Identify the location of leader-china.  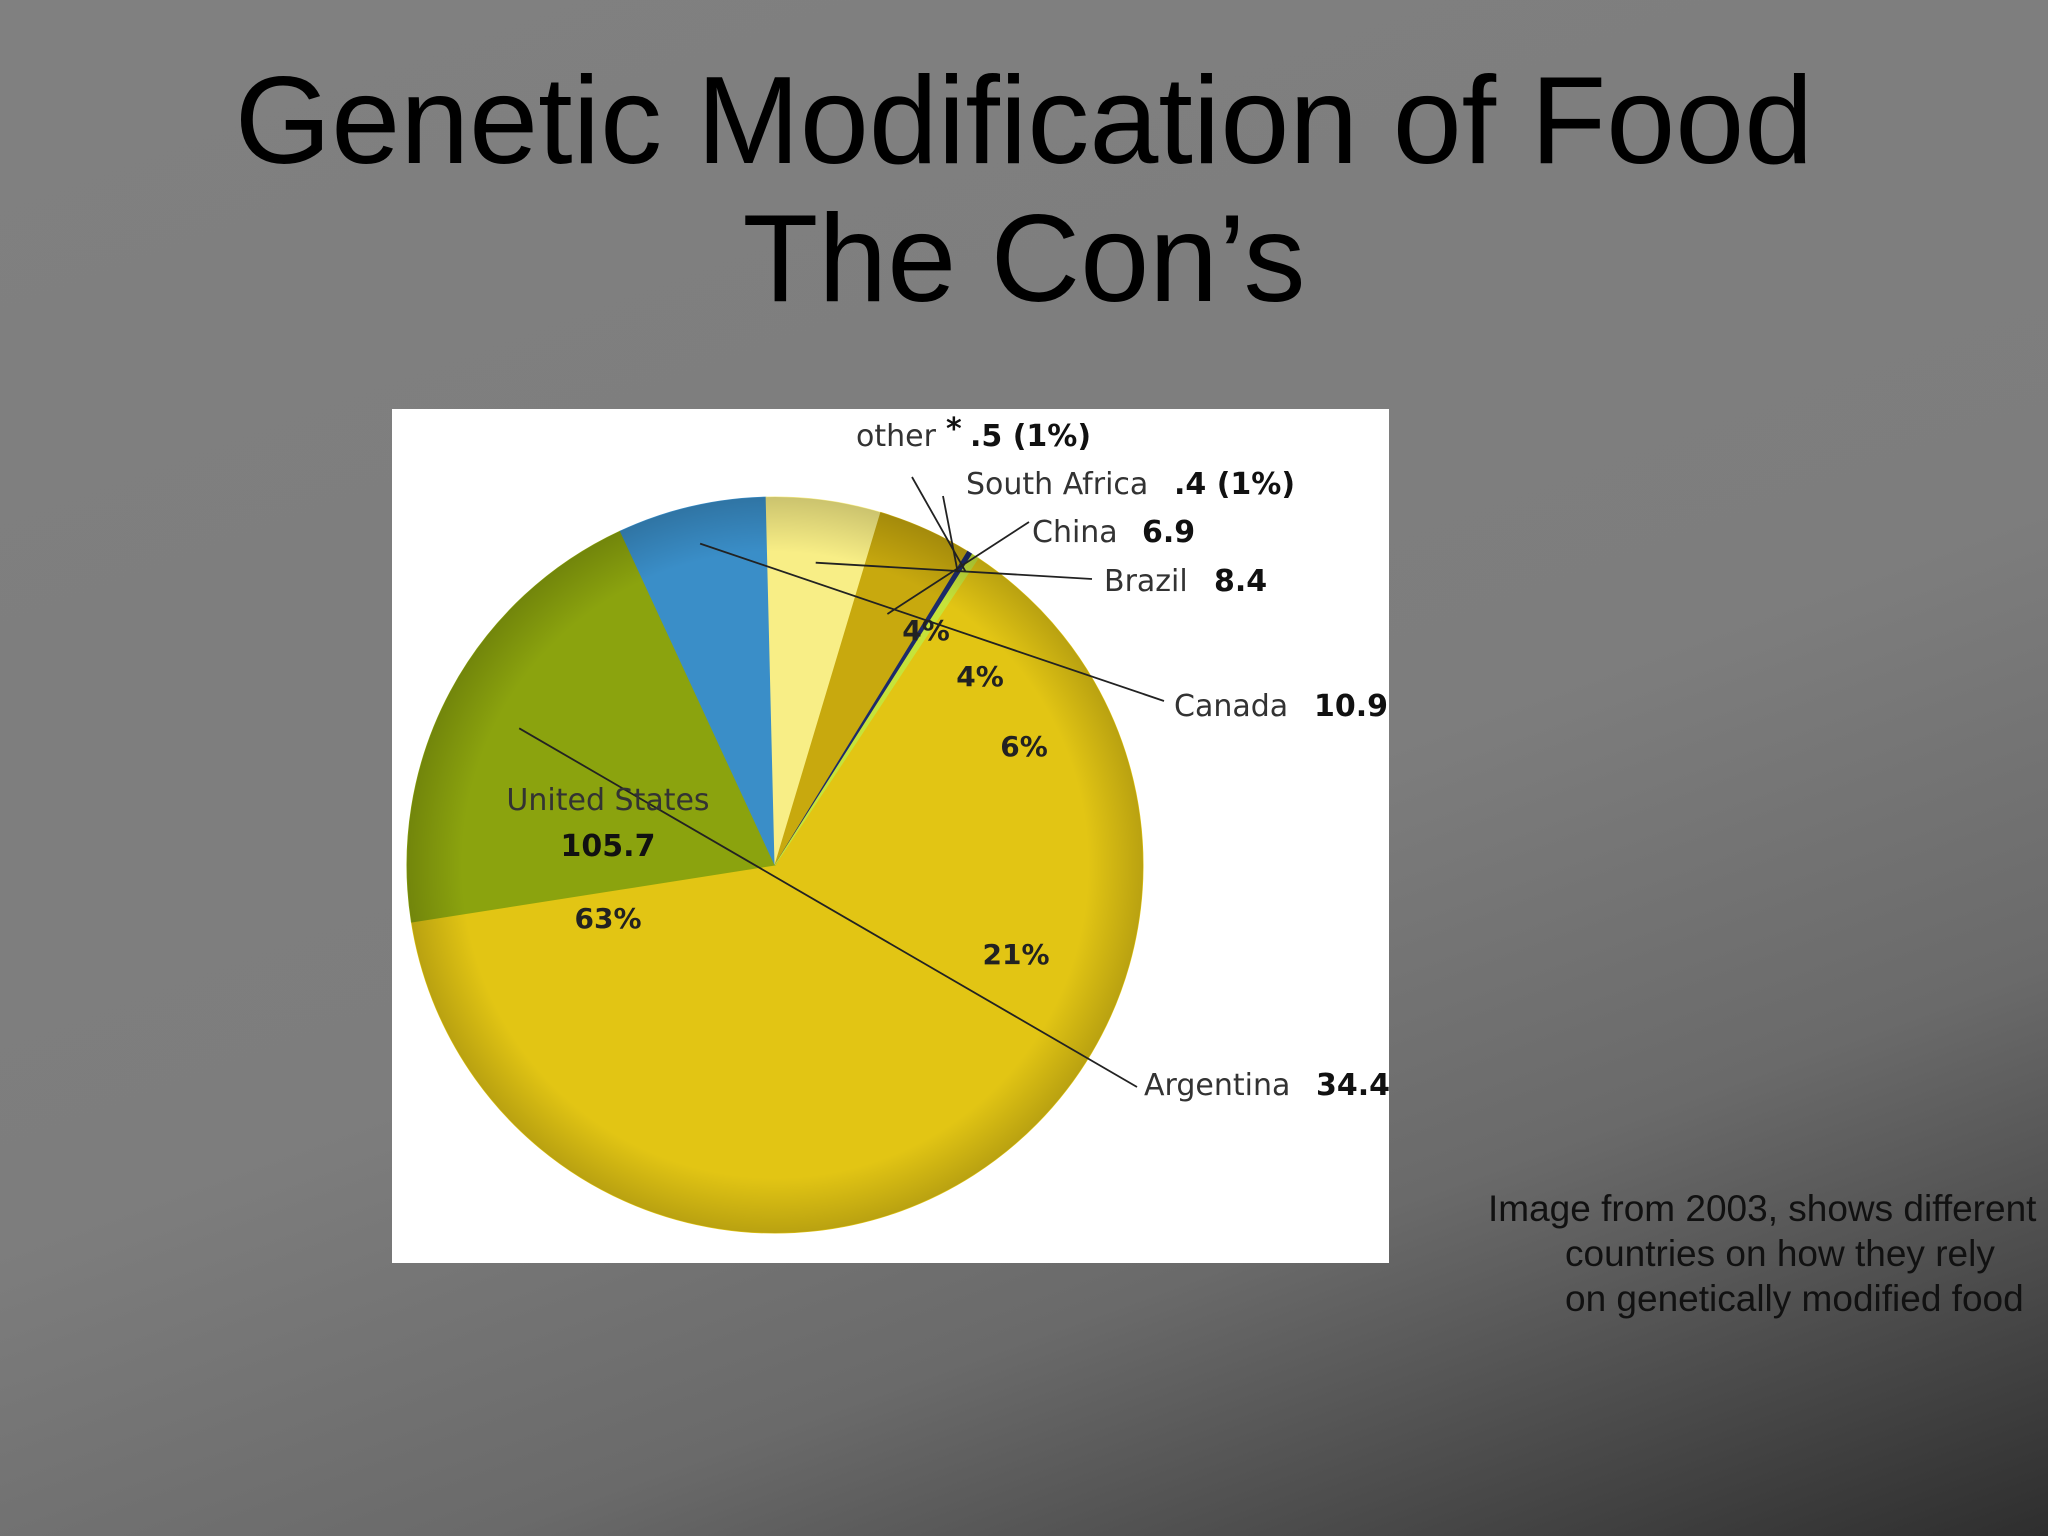
(958, 568).